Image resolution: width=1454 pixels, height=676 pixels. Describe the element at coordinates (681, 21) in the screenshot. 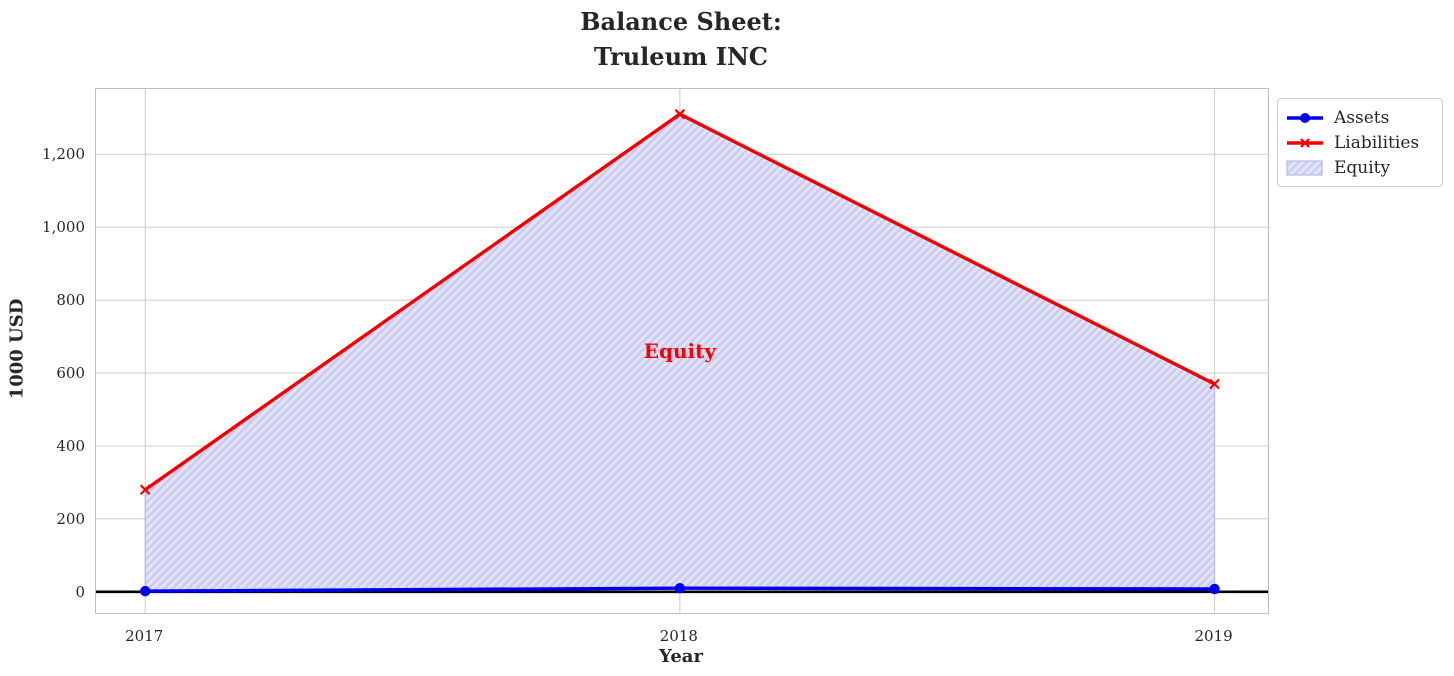

I see `chart-title-line1: Balance Sheet:` at that location.